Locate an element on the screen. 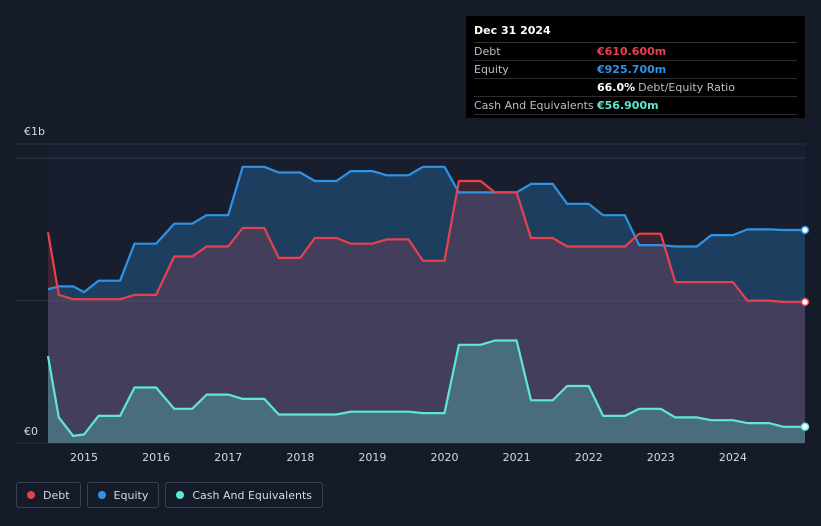 This screenshot has height=526, width=821. endpoint-equity is located at coordinates (805, 230).